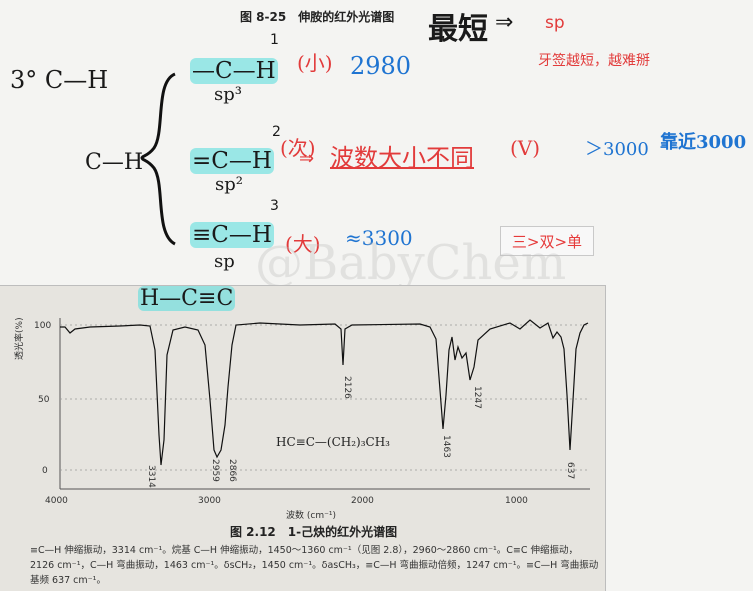  Describe the element at coordinates (45, 471) in the screenshot. I see `y-tick-0: 0` at that location.